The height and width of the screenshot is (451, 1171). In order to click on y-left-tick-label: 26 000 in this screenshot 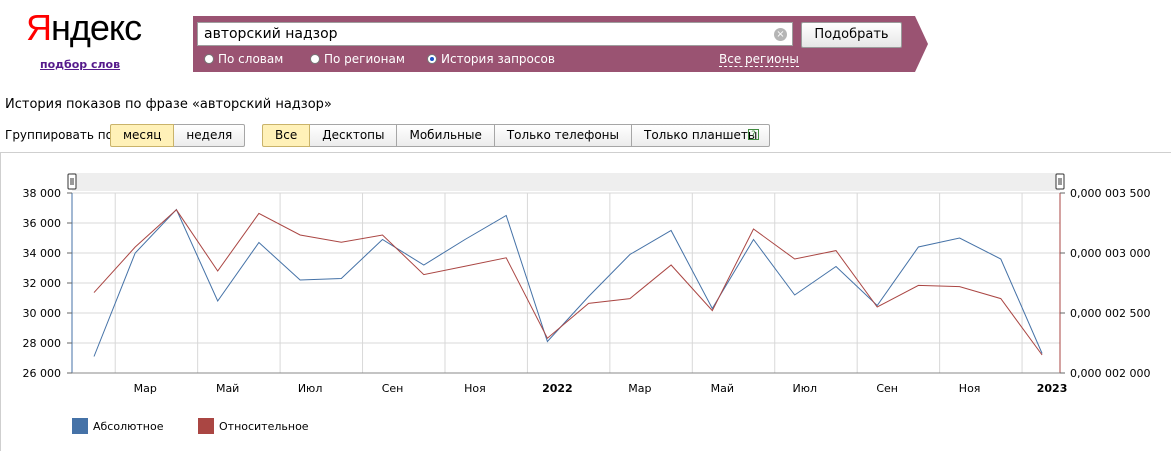, I will do `click(42, 373)`.